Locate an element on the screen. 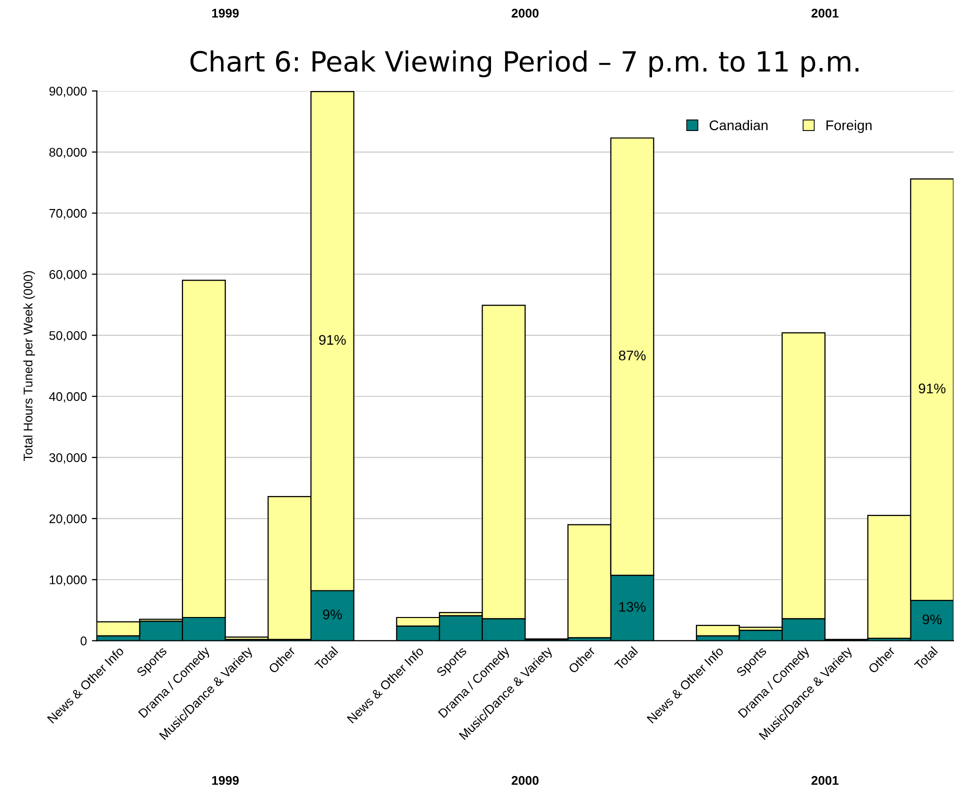 The height and width of the screenshot is (791, 968). legend-label: Canadian is located at coordinates (739, 125).